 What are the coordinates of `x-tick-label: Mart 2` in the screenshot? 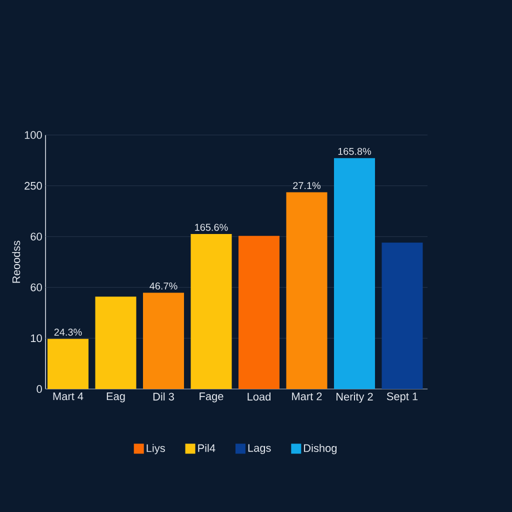 It's located at (307, 396).